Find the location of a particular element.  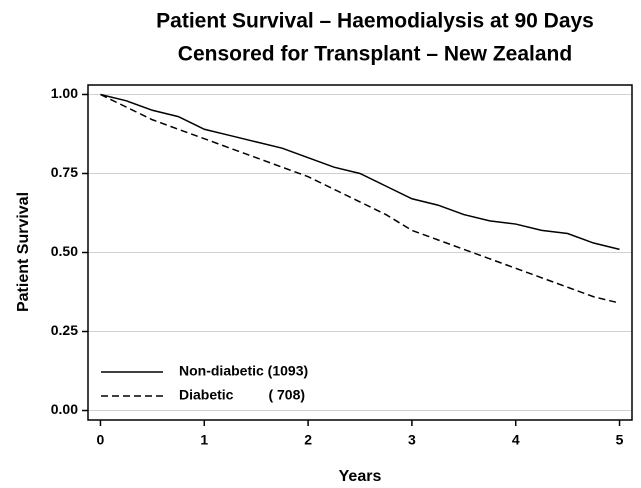

x-axis-label: Years is located at coordinates (360, 476).